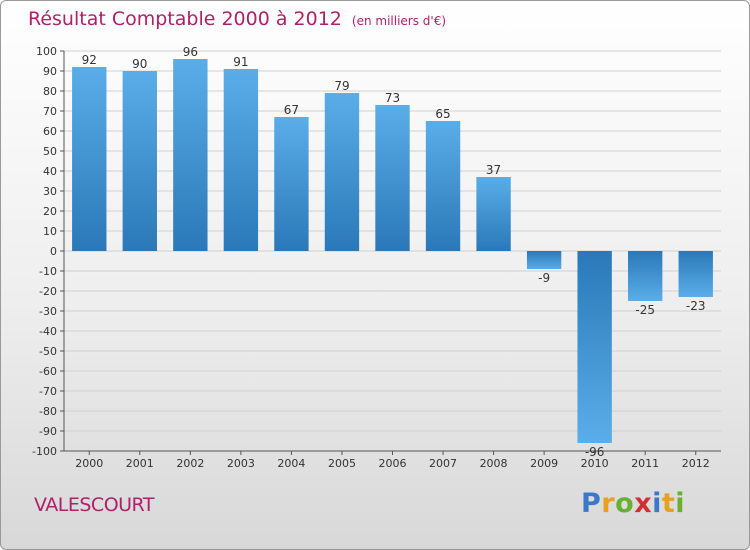 The height and width of the screenshot is (550, 750). What do you see at coordinates (595, 463) in the screenshot?
I see `x-tick-label: 2010` at bounding box center [595, 463].